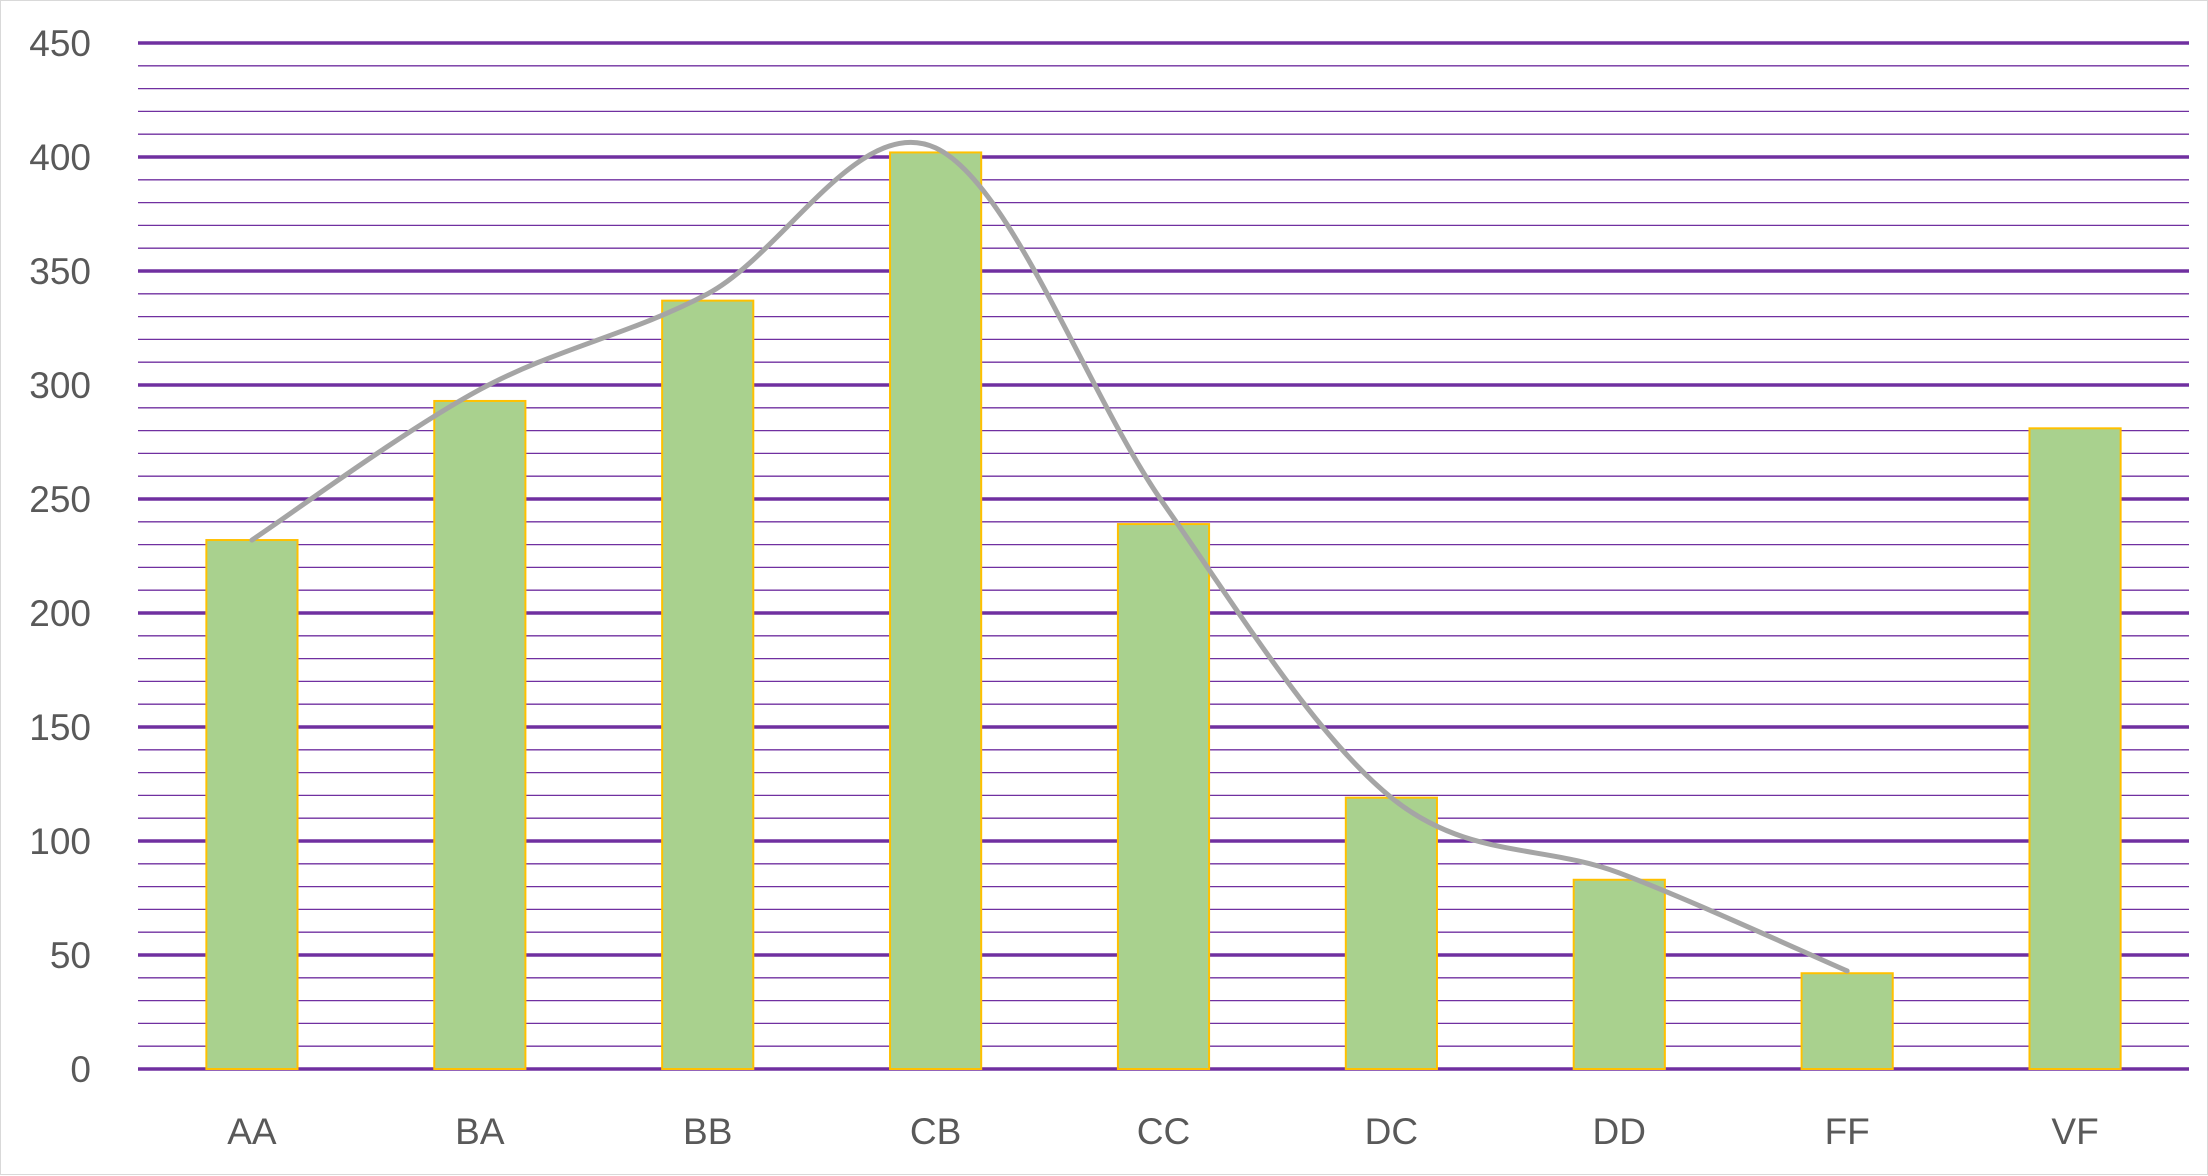 The image size is (2208, 1176). Describe the element at coordinates (1847, 1021) in the screenshot. I see `bar-ff` at that location.